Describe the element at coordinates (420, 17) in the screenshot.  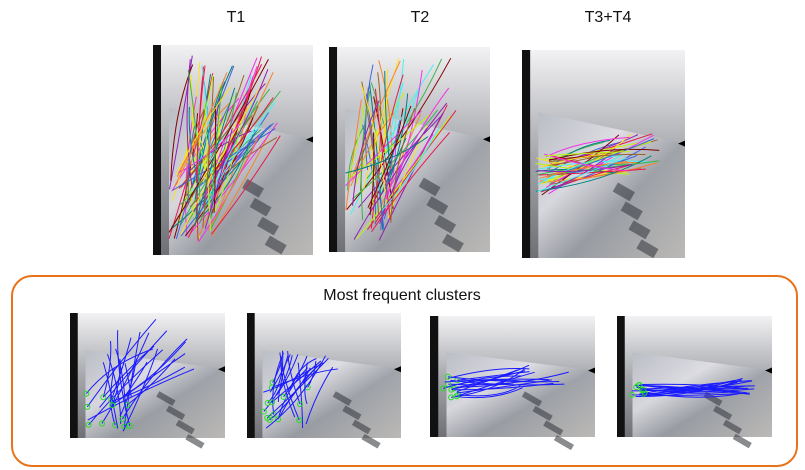
I see `column-label: T2` at that location.